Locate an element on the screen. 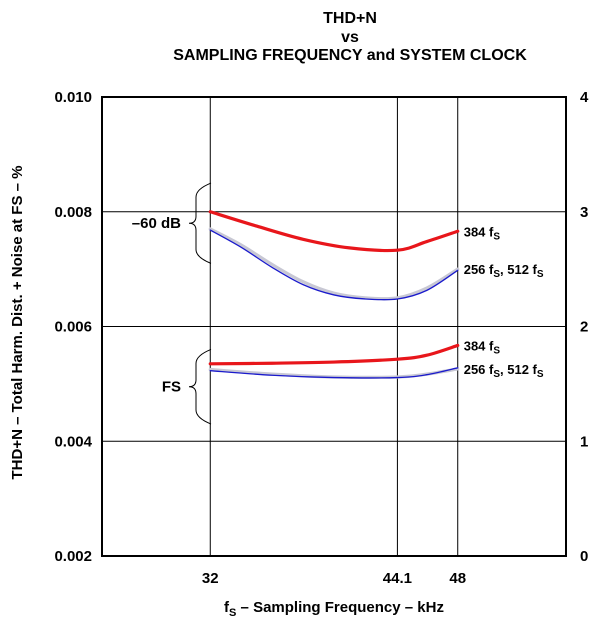  y2-tick-label: 0 is located at coordinates (584, 556).